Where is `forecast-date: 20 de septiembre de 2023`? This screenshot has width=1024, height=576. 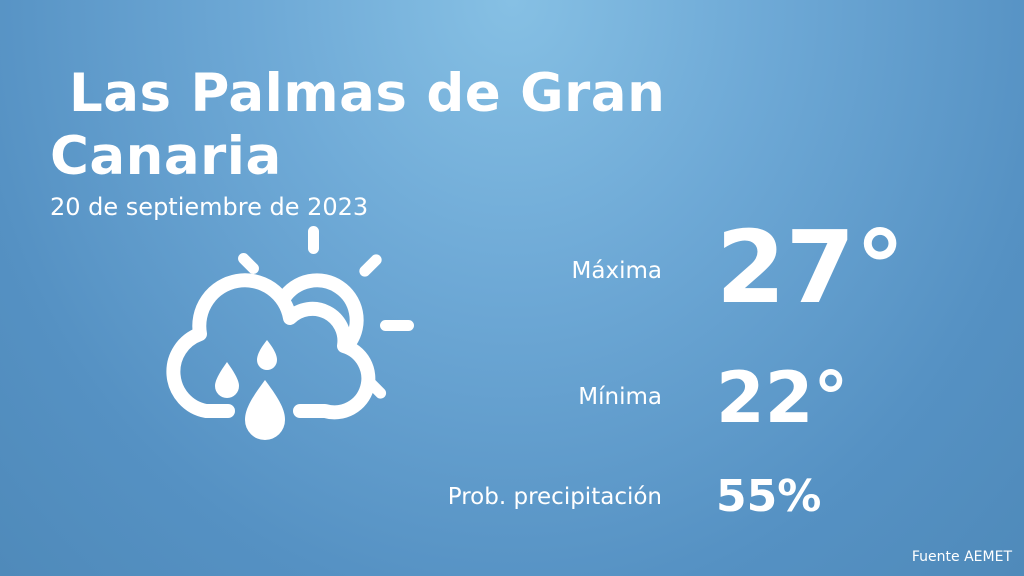 forecast-date: 20 de septiembre de 2023 is located at coordinates (209, 207).